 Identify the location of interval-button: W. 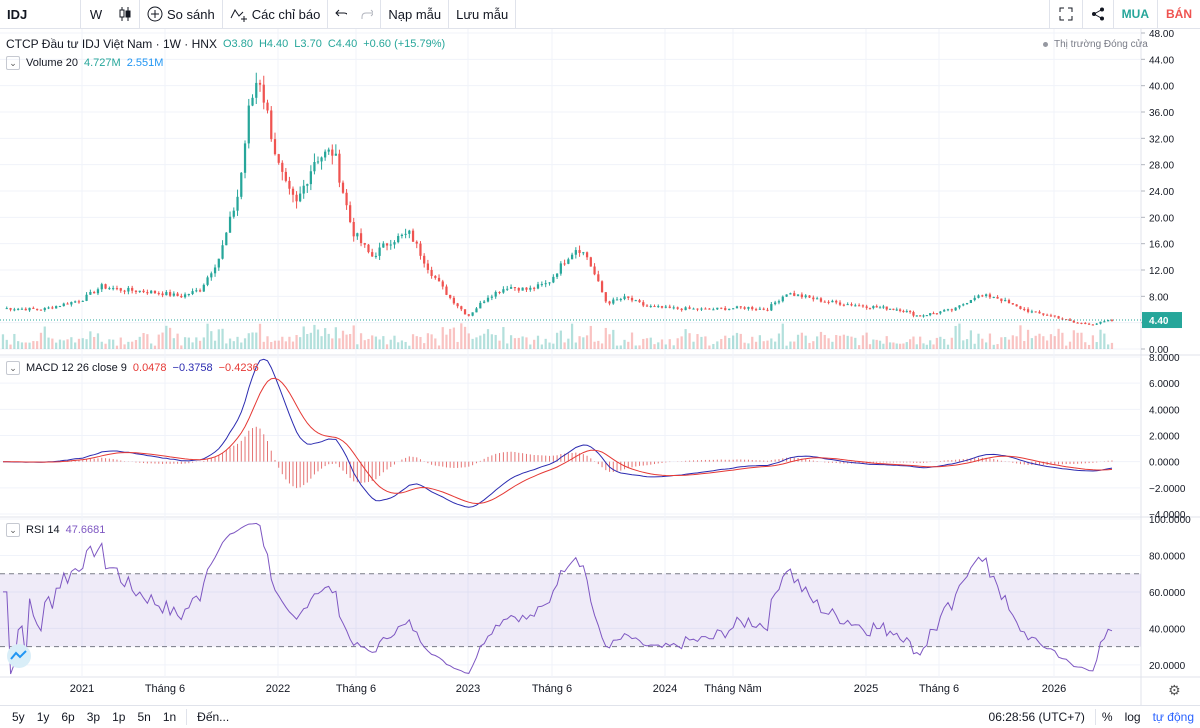
(96, 14).